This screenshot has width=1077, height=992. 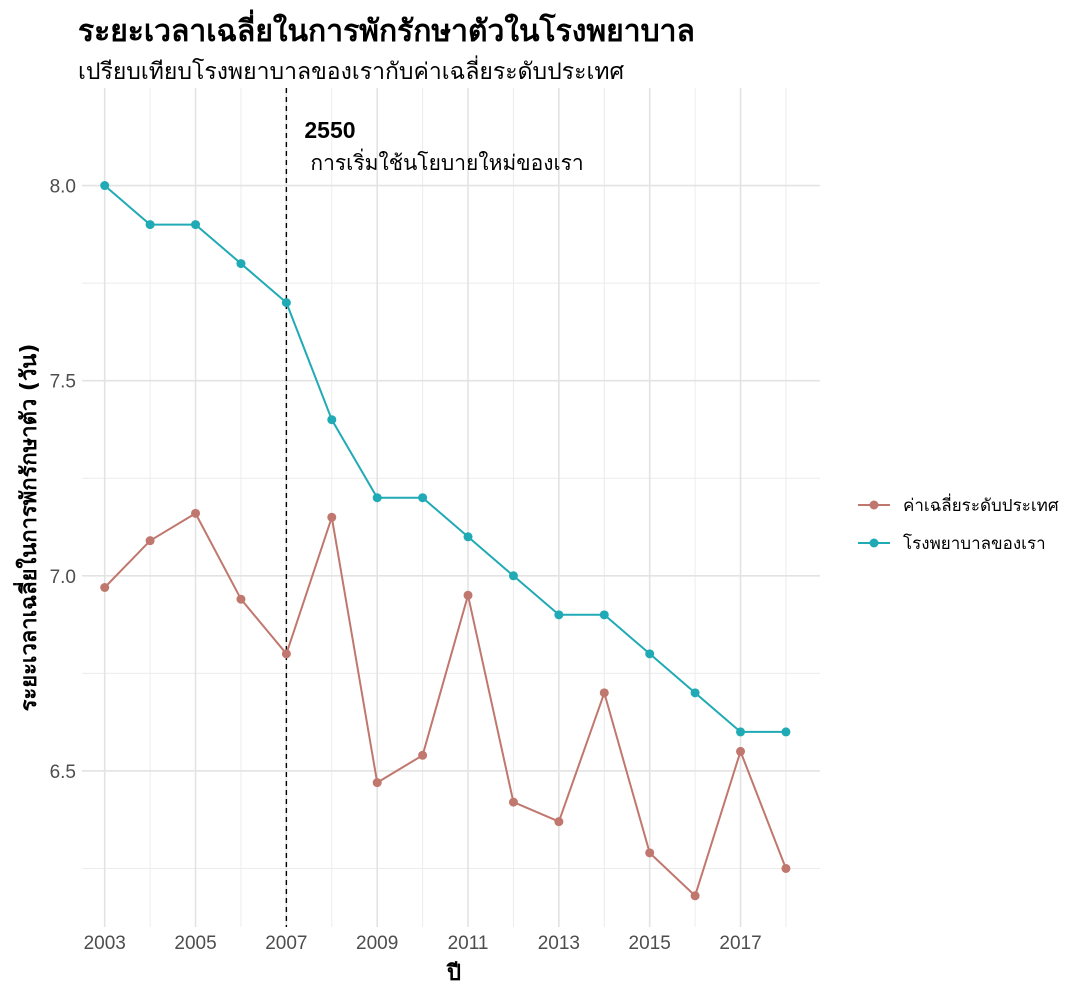 I want to click on annotation-text: การเริ่มใช้นโยบายใหม่ของเรา, so click(x=446, y=161).